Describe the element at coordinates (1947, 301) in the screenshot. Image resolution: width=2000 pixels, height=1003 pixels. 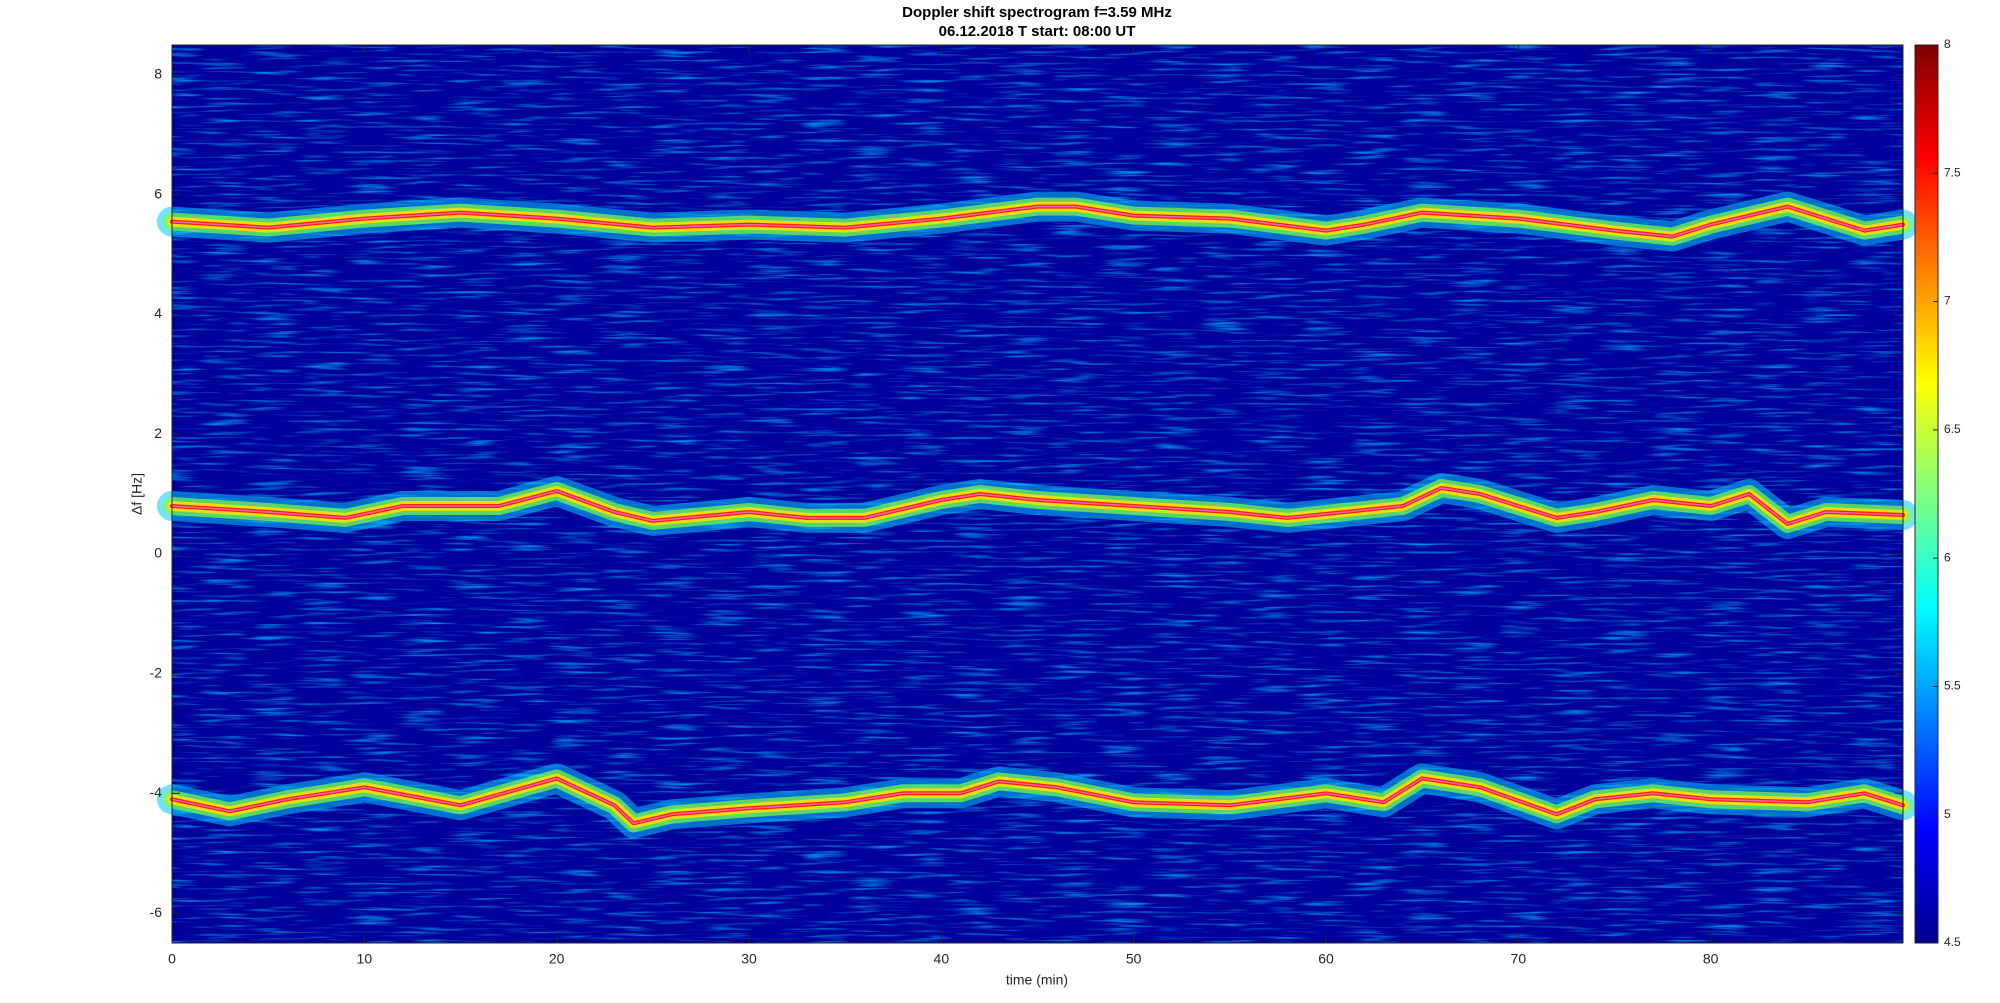
I see `colorbar-tick-label: 7` at that location.